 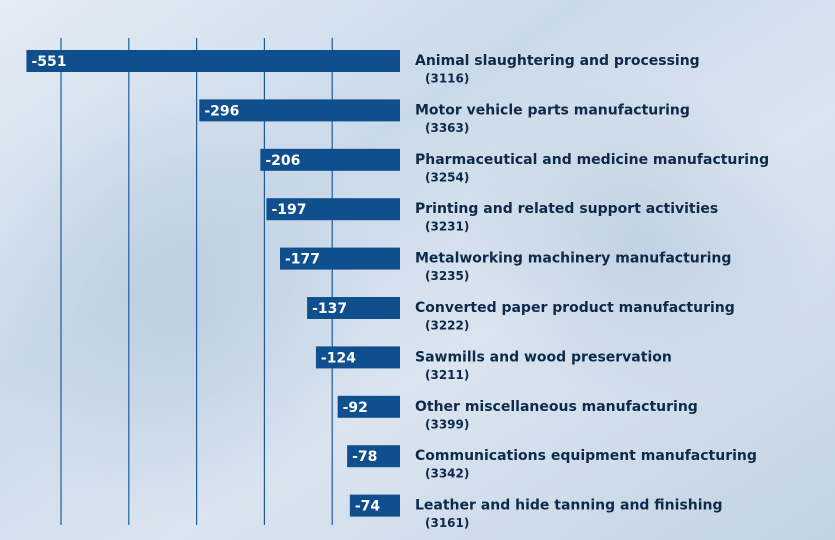 I want to click on category-code: (3211), so click(x=447, y=375).